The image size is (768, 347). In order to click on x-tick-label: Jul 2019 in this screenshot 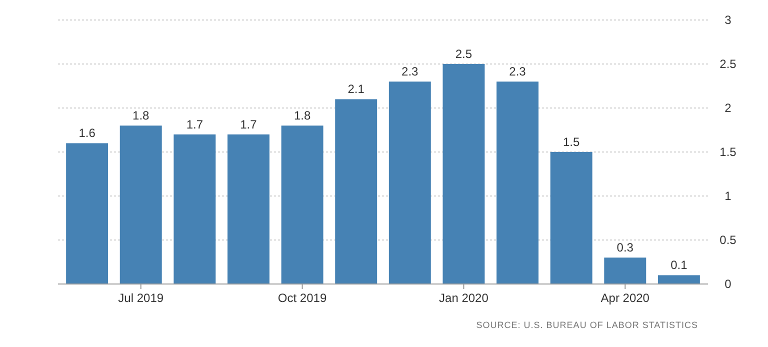, I will do `click(141, 298)`.